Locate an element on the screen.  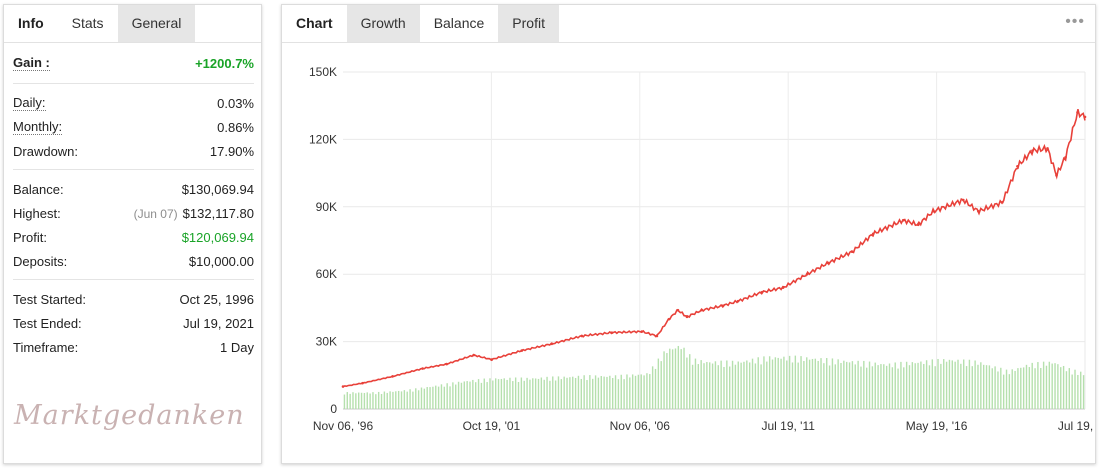
more-horizontal-icon: ••• is located at coordinates (1075, 21).